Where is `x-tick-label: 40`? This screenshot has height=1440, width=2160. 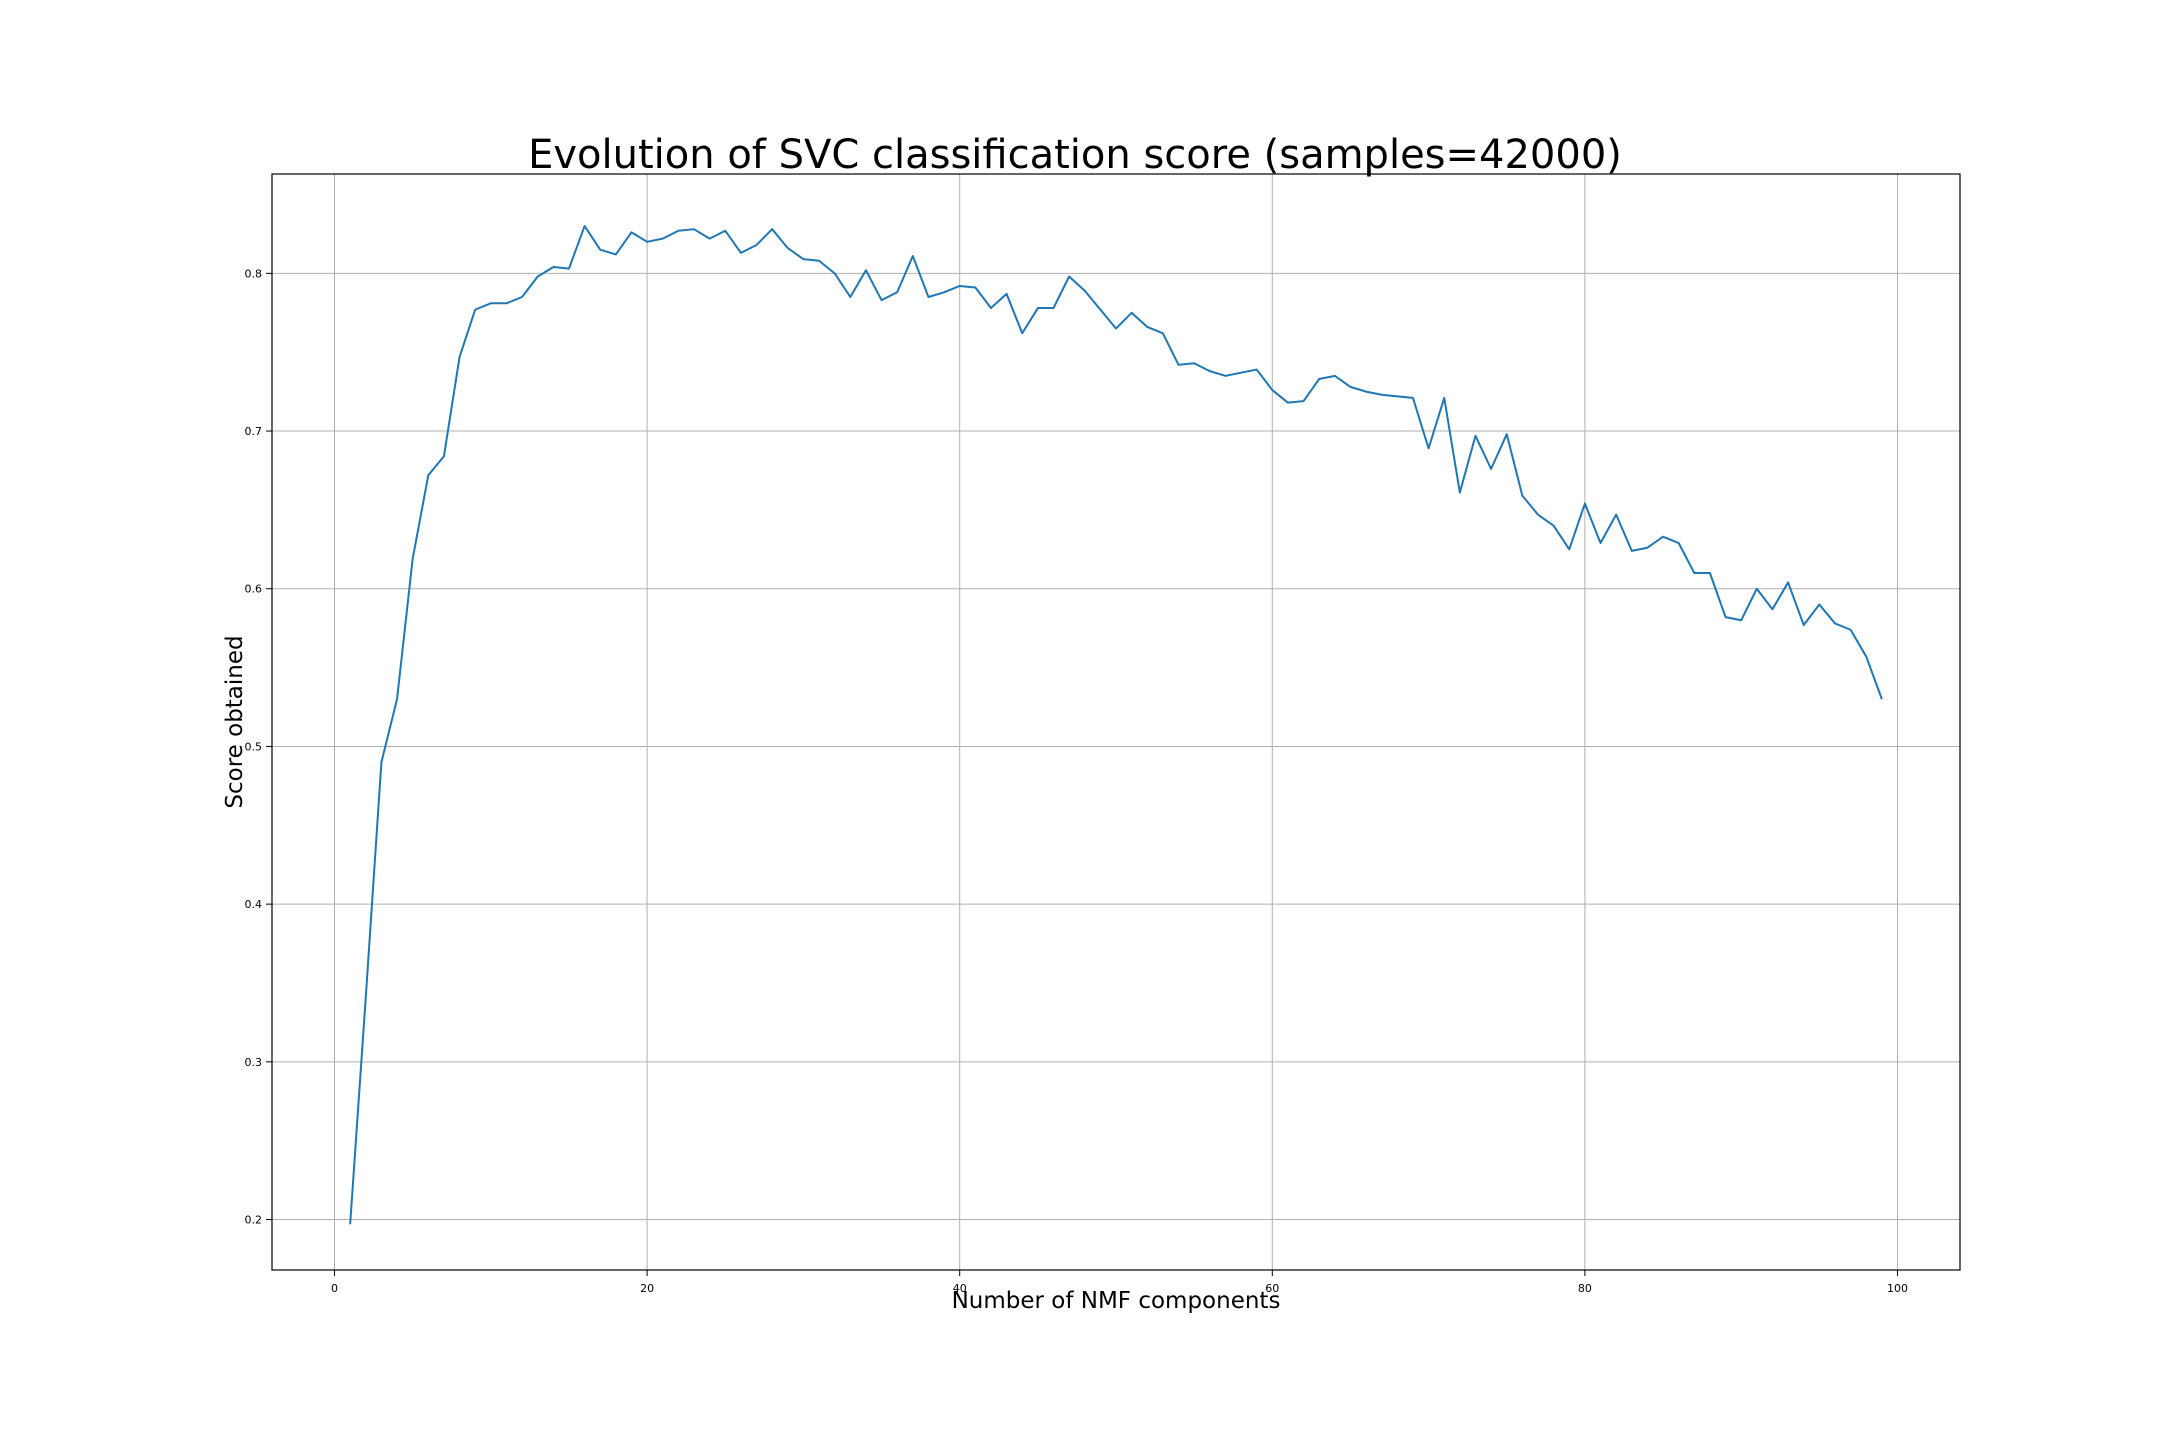 x-tick-label: 40 is located at coordinates (960, 1288).